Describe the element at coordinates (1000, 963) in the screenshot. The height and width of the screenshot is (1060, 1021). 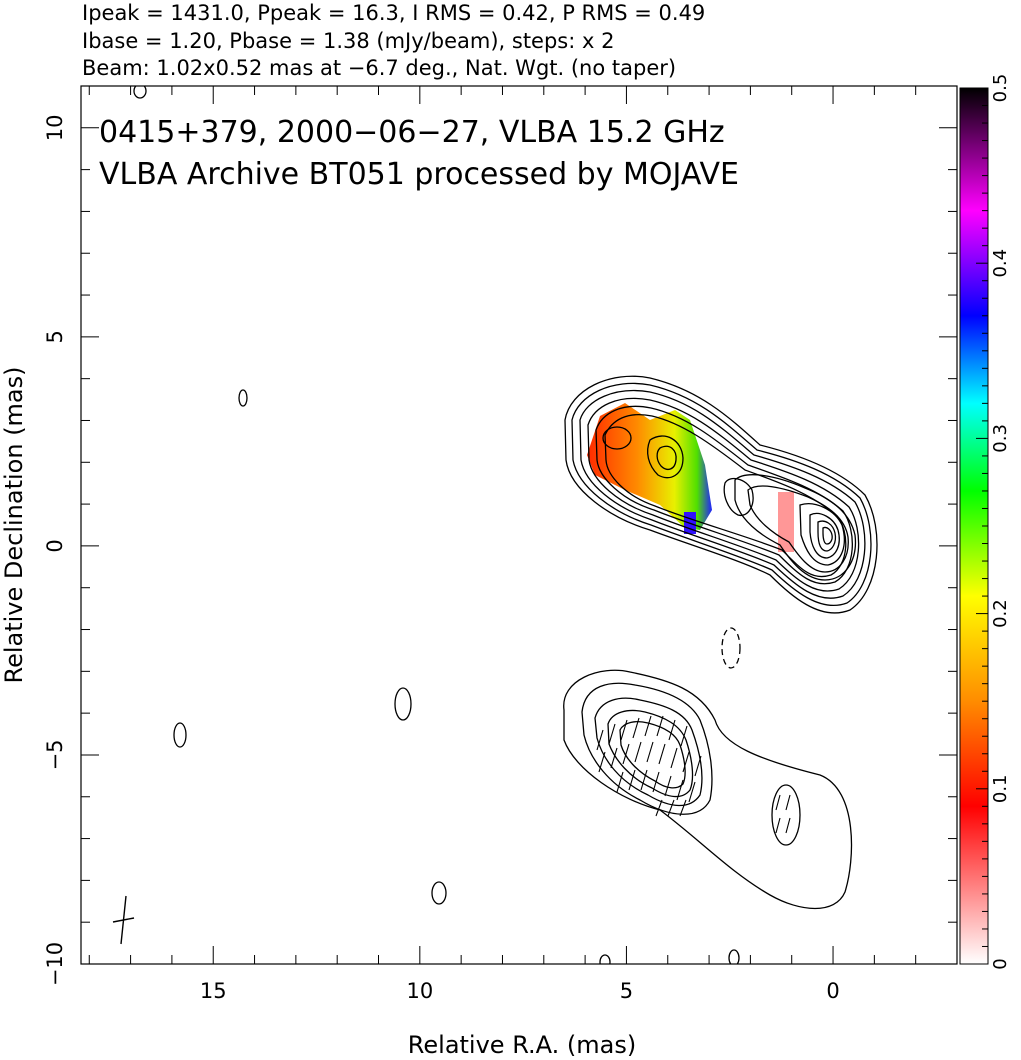
I see `colorbar-tick-label: 0` at that location.